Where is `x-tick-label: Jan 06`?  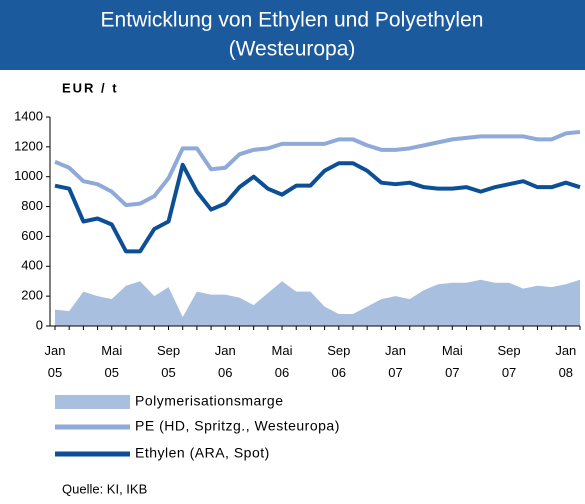 x-tick-label: Jan 06 is located at coordinates (225, 361).